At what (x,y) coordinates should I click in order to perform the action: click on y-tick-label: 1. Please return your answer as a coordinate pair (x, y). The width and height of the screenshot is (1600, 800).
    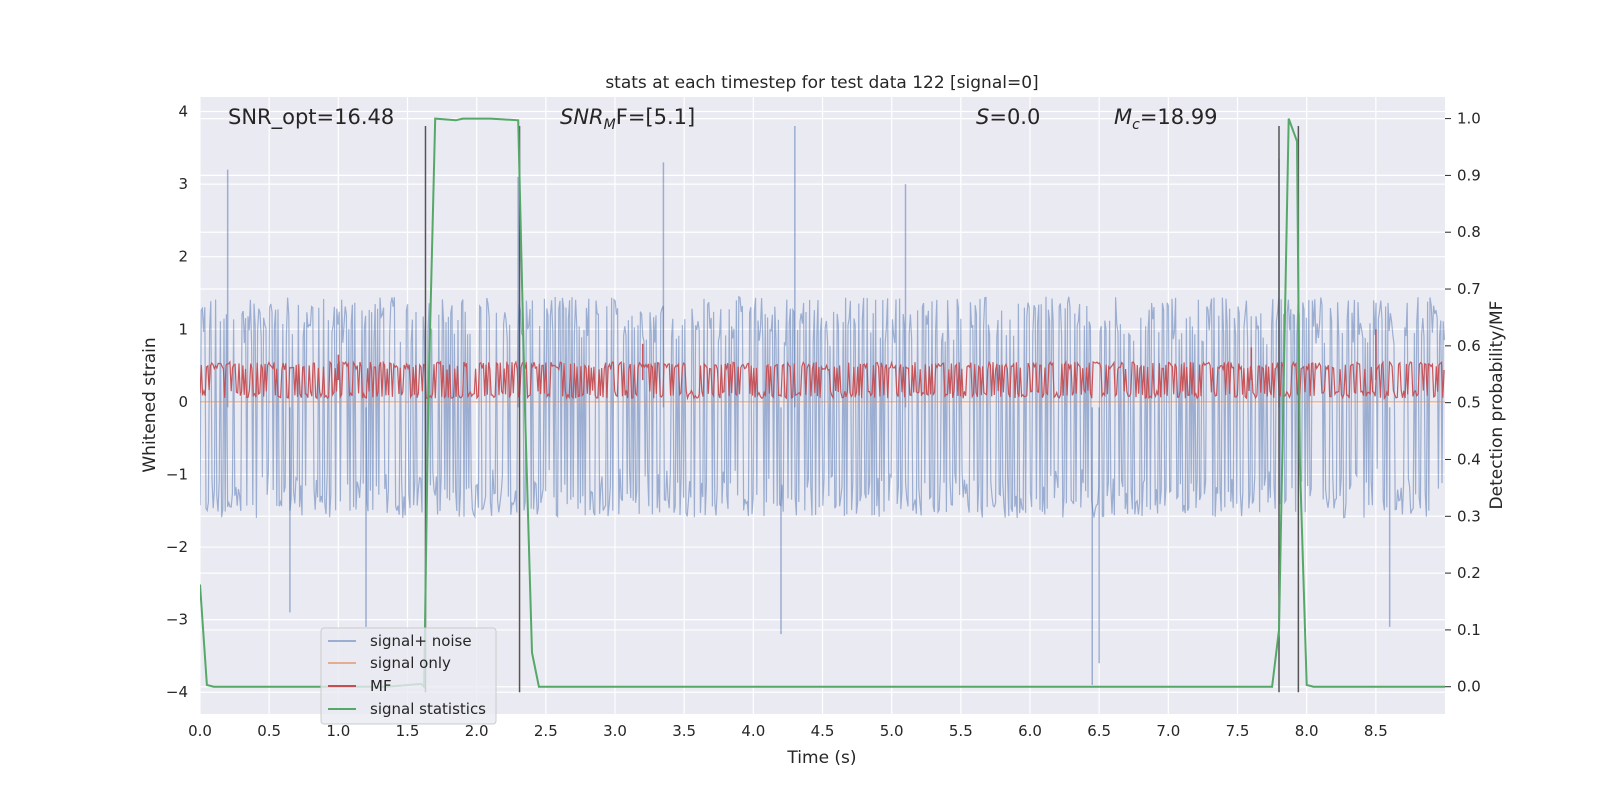
    Looking at the image, I should click on (183, 329).